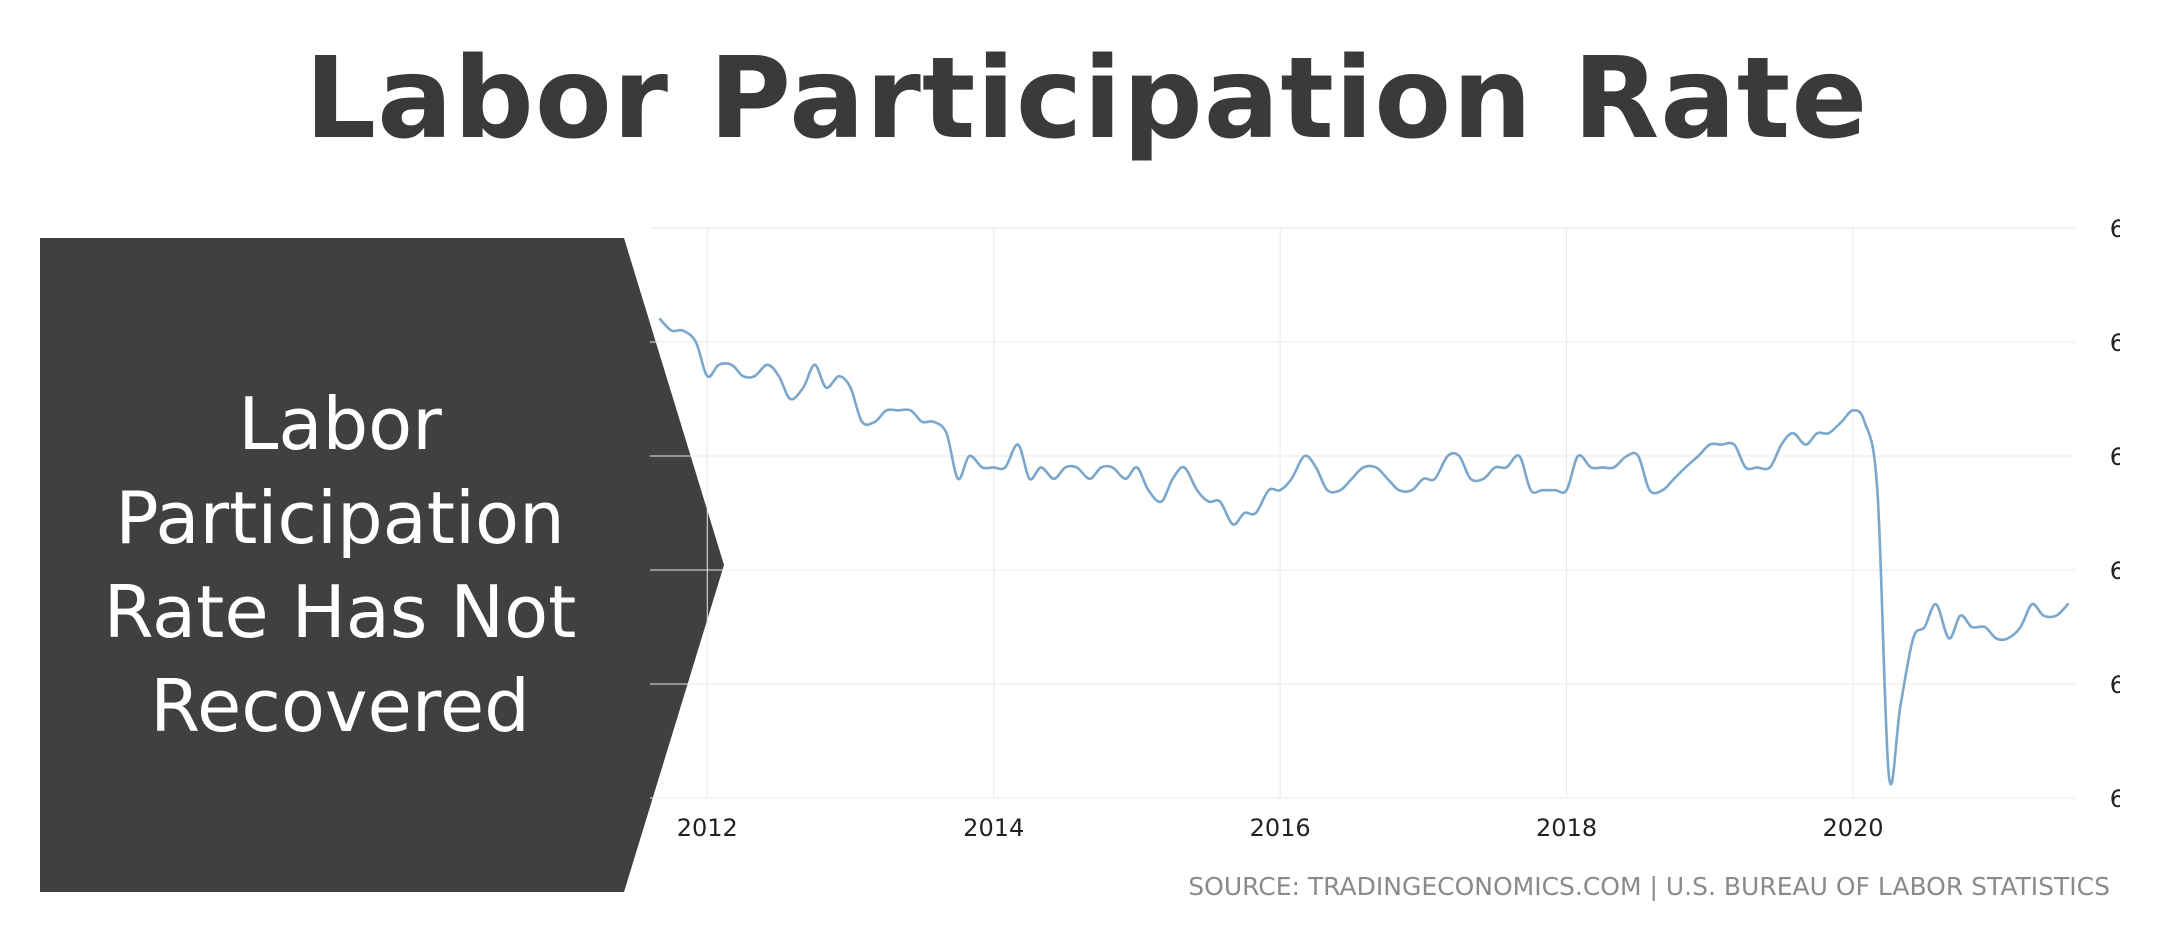 This screenshot has width=2173, height=926. What do you see at coordinates (1852, 828) in the screenshot?
I see `x-tick-label: 2020` at bounding box center [1852, 828].